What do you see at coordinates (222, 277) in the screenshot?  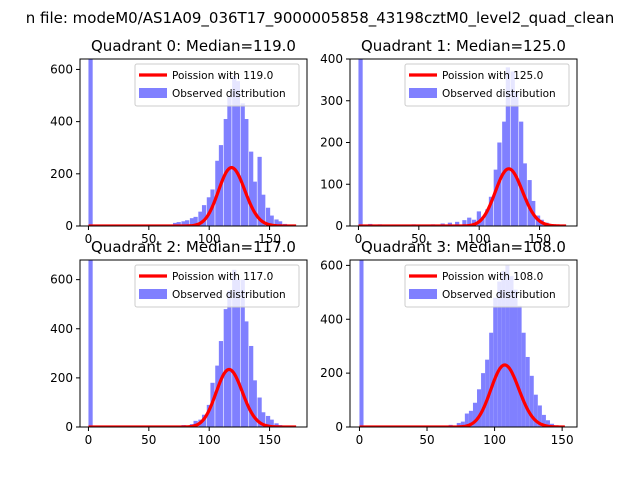 I see `legend-label: Poission with 117.0` at bounding box center [222, 277].